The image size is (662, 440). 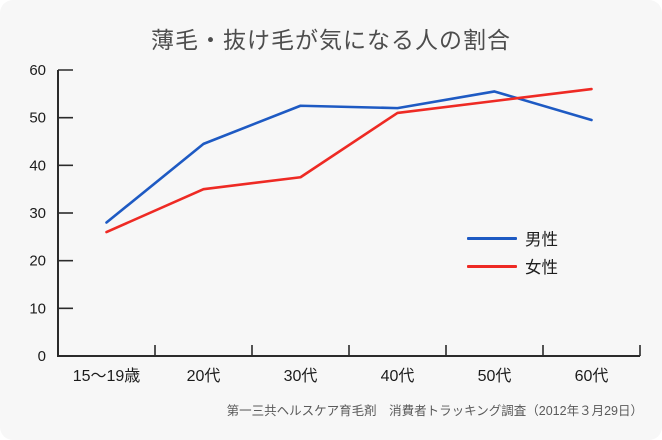 What do you see at coordinates (107, 376) in the screenshot?
I see `x-tick-label: 15〜19歳` at bounding box center [107, 376].